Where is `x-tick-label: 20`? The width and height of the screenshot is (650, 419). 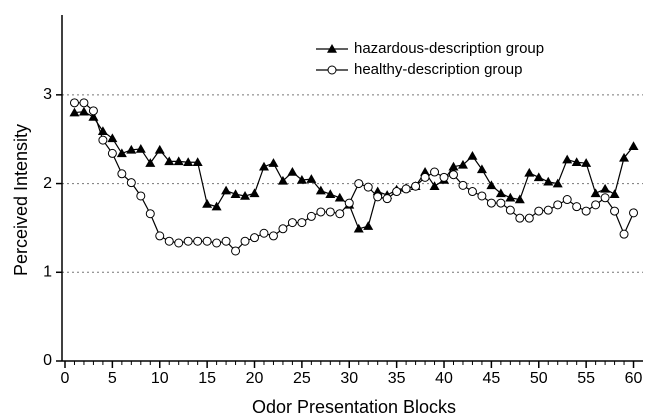
x-tick-label: 20 is located at coordinates (255, 378).